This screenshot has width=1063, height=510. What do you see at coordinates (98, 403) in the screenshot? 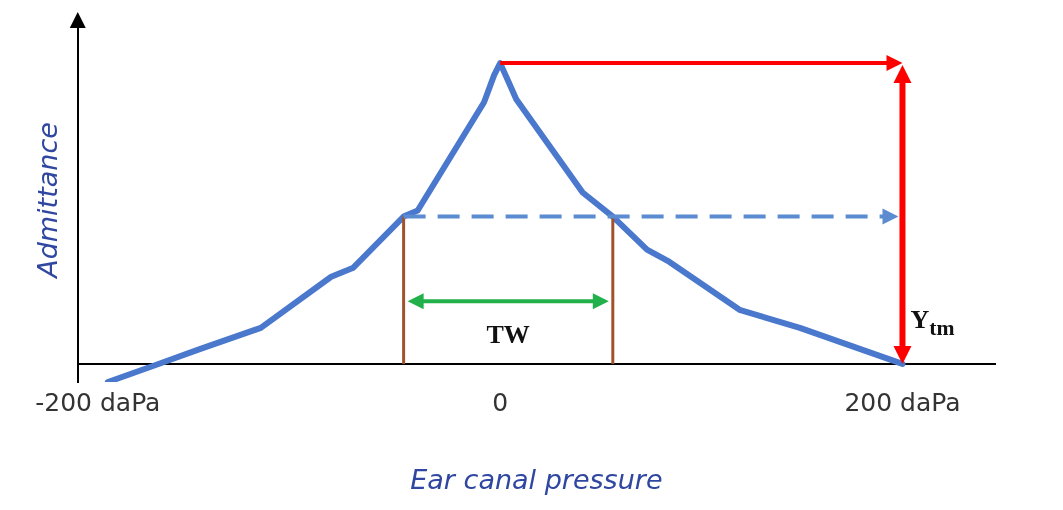
I see `x-tick-label: -200 daPa` at bounding box center [98, 403].